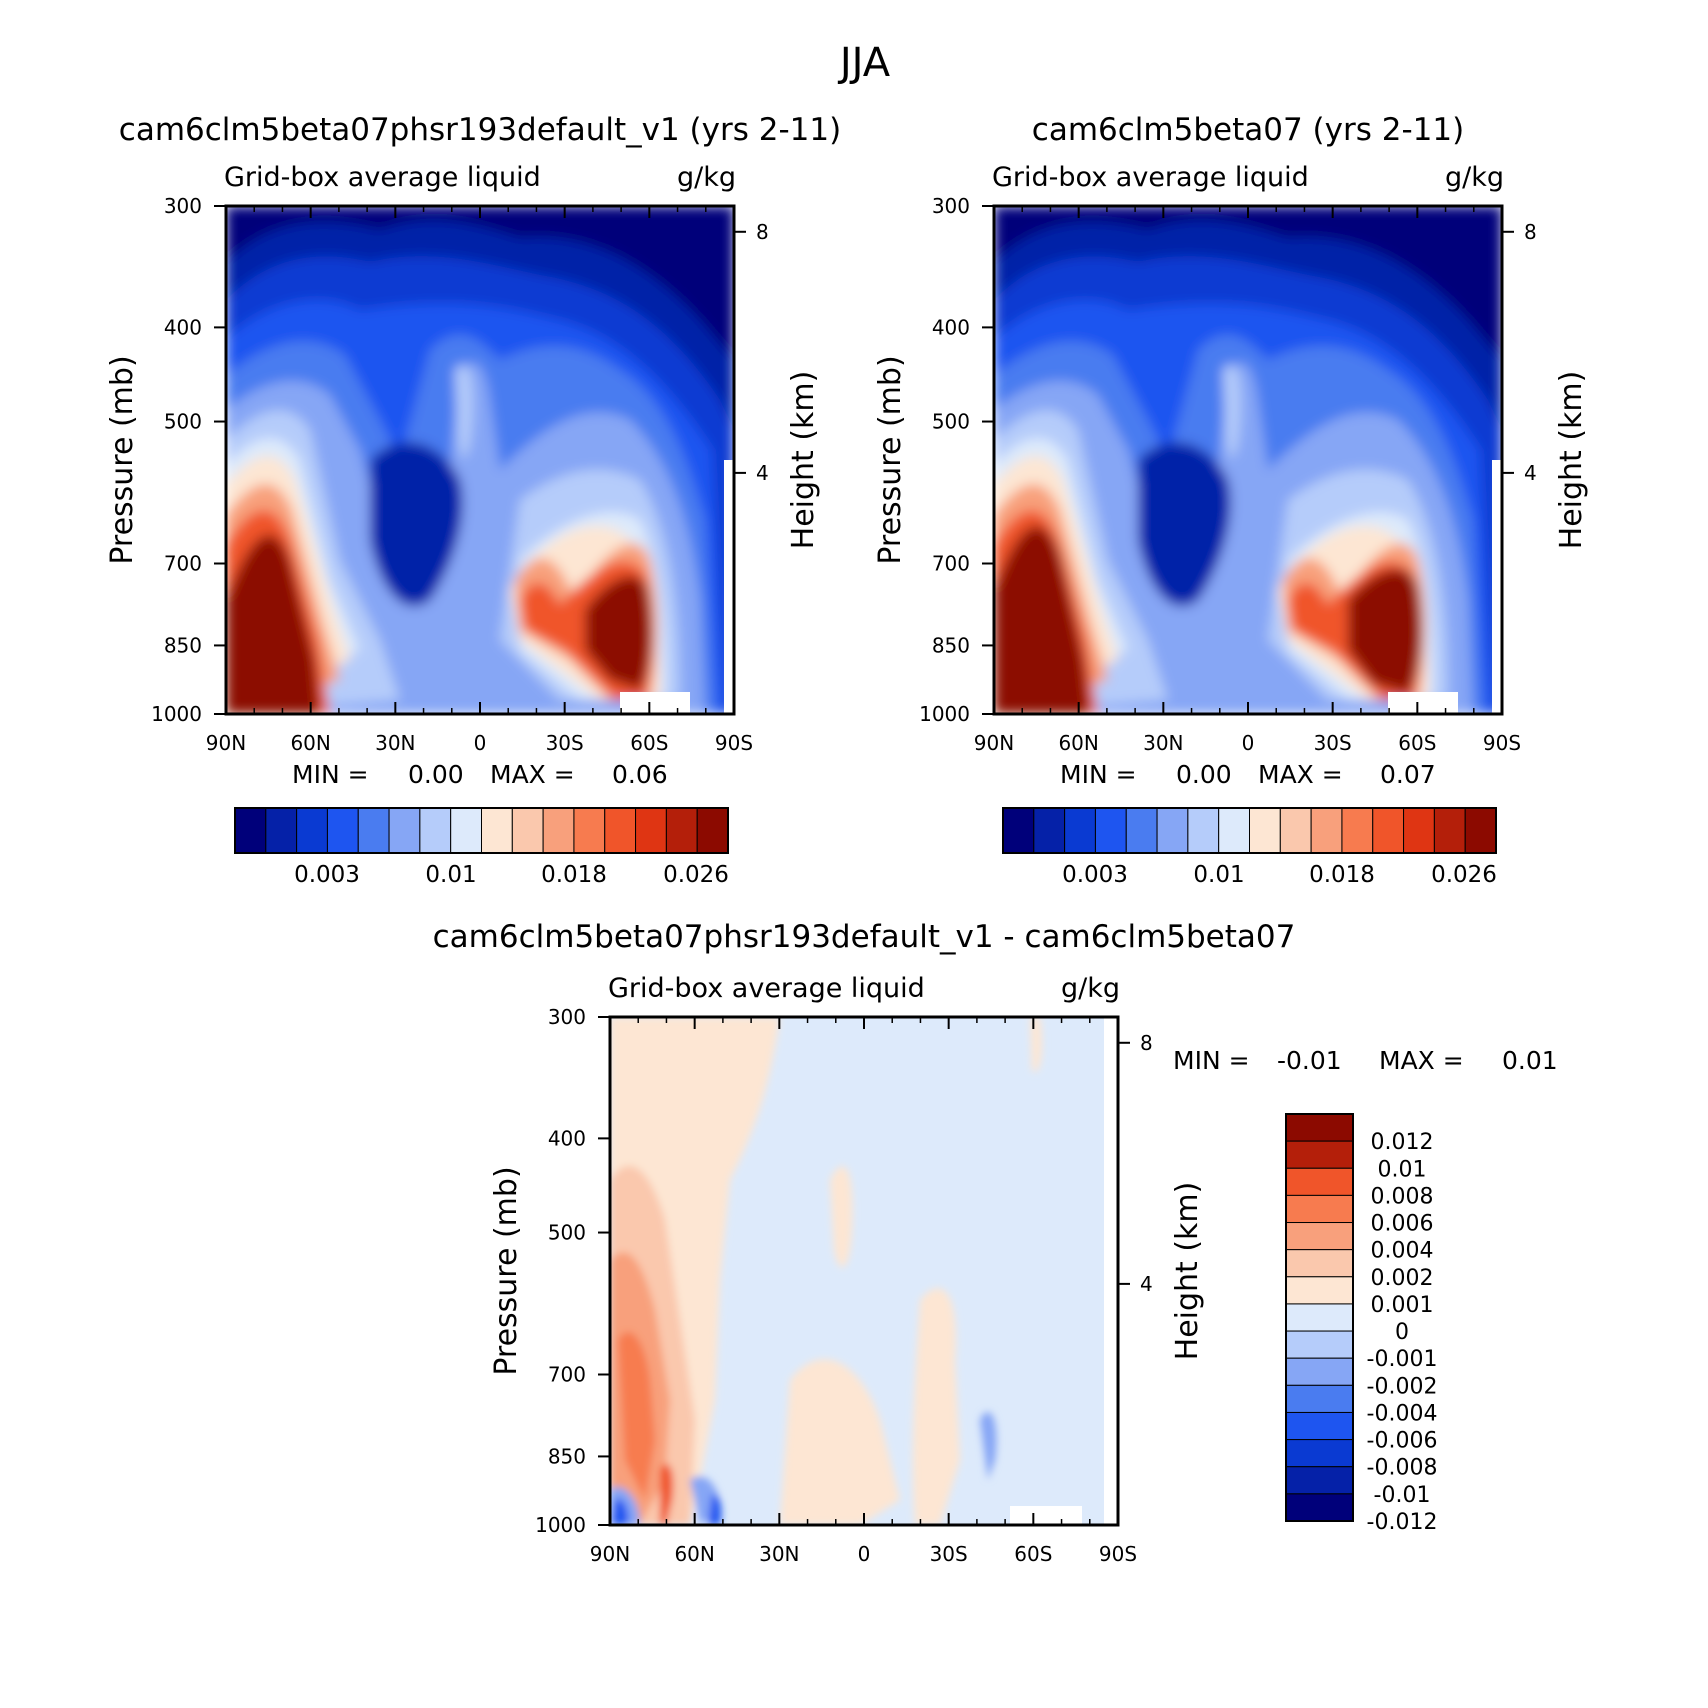  I want to click on panel-b-axes: 90N 60N 30N 0 30S 60S 90S 300 400 500 700 850 1000 8 4, so click(1228, 474).